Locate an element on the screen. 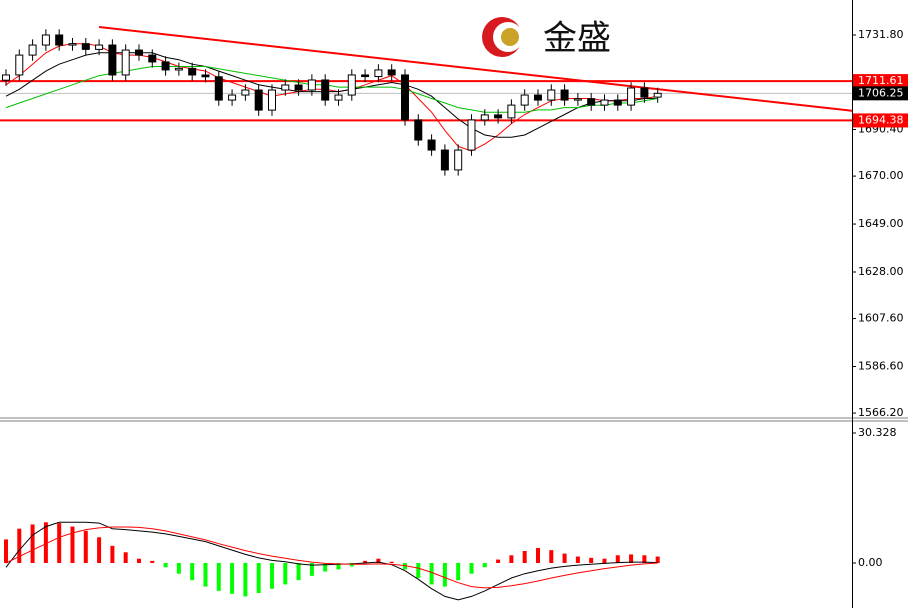  y-tick-label: 1586.60 is located at coordinates (881, 366).